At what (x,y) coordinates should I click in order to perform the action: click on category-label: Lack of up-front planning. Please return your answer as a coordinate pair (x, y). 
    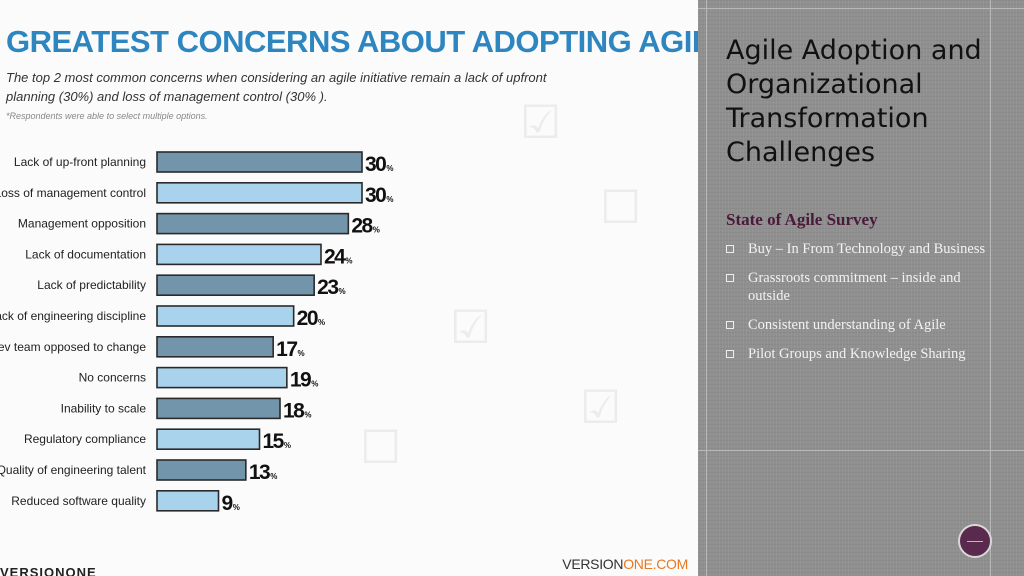
    Looking at the image, I should click on (80, 162).